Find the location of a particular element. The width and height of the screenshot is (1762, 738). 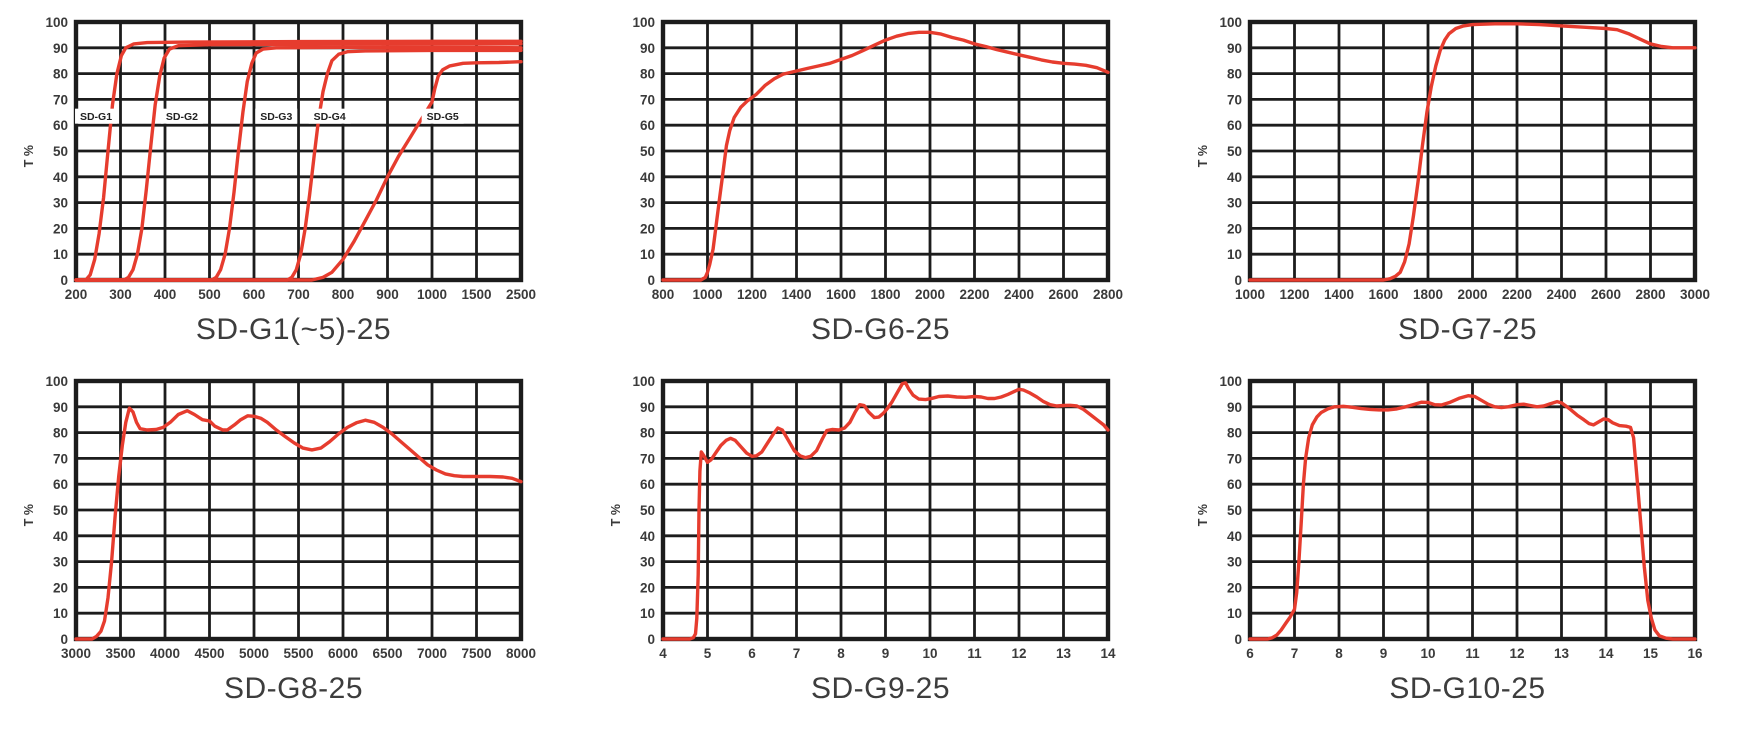

x-tick-label: 2600 is located at coordinates (1063, 294).